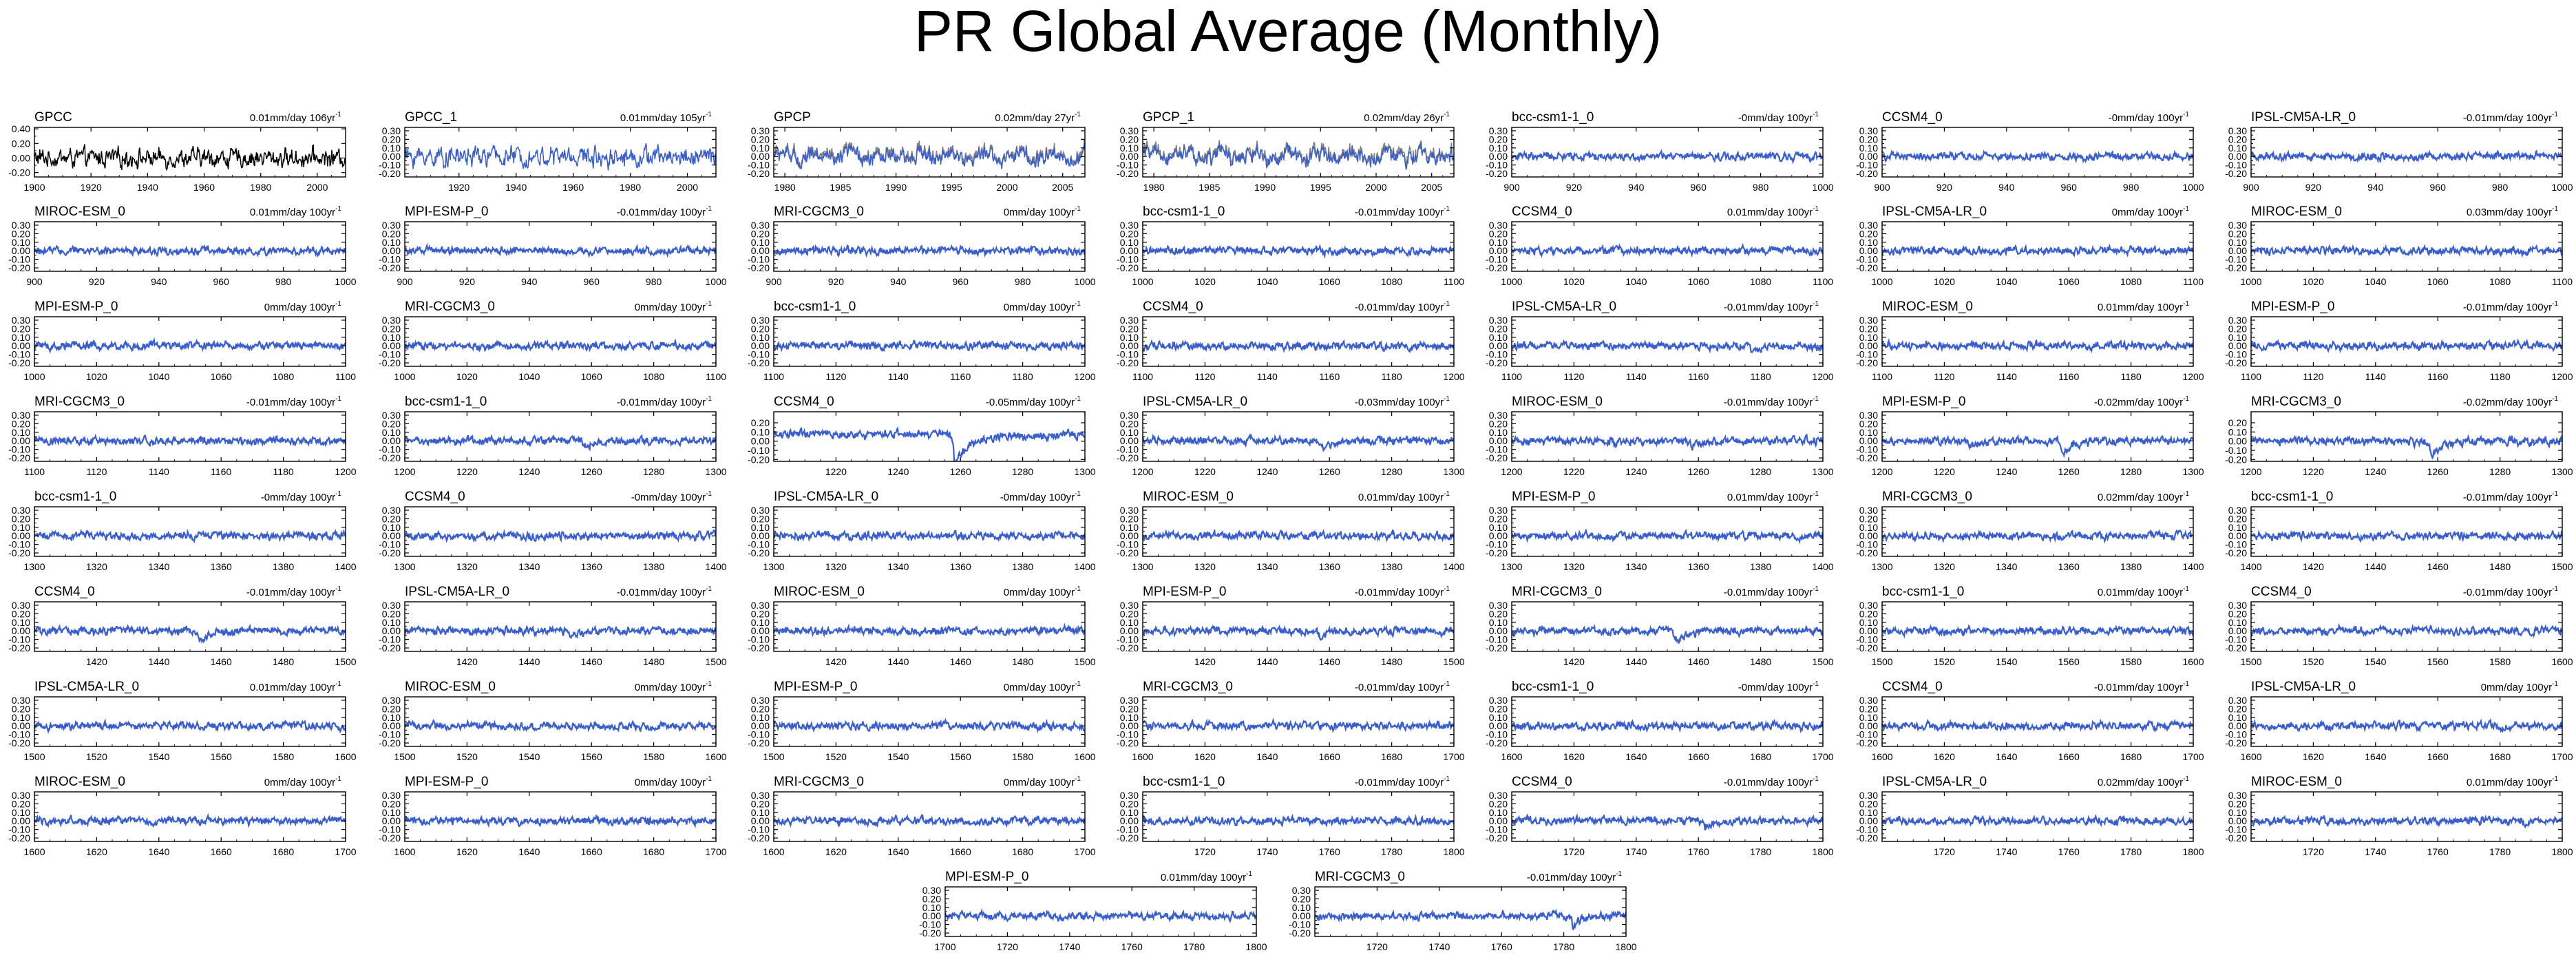 This screenshot has width=2576, height=964. Describe the element at coordinates (836, 472) in the screenshot. I see `x-tick-label: 1220` at that location.